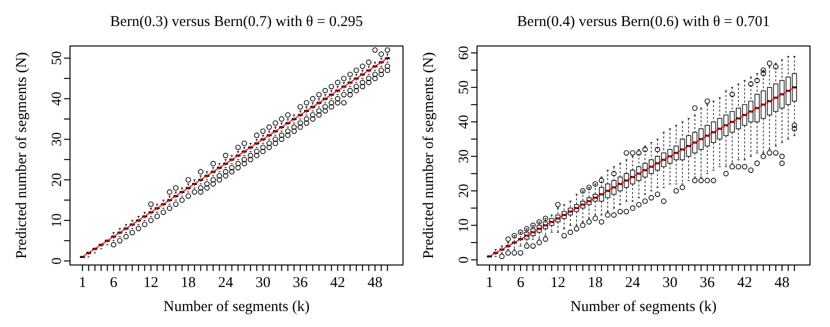  What do you see at coordinates (236, 22) in the screenshot?
I see `chart-title: Bern(0.3) versus Bern(0.7) with θ = 0.295` at bounding box center [236, 22].